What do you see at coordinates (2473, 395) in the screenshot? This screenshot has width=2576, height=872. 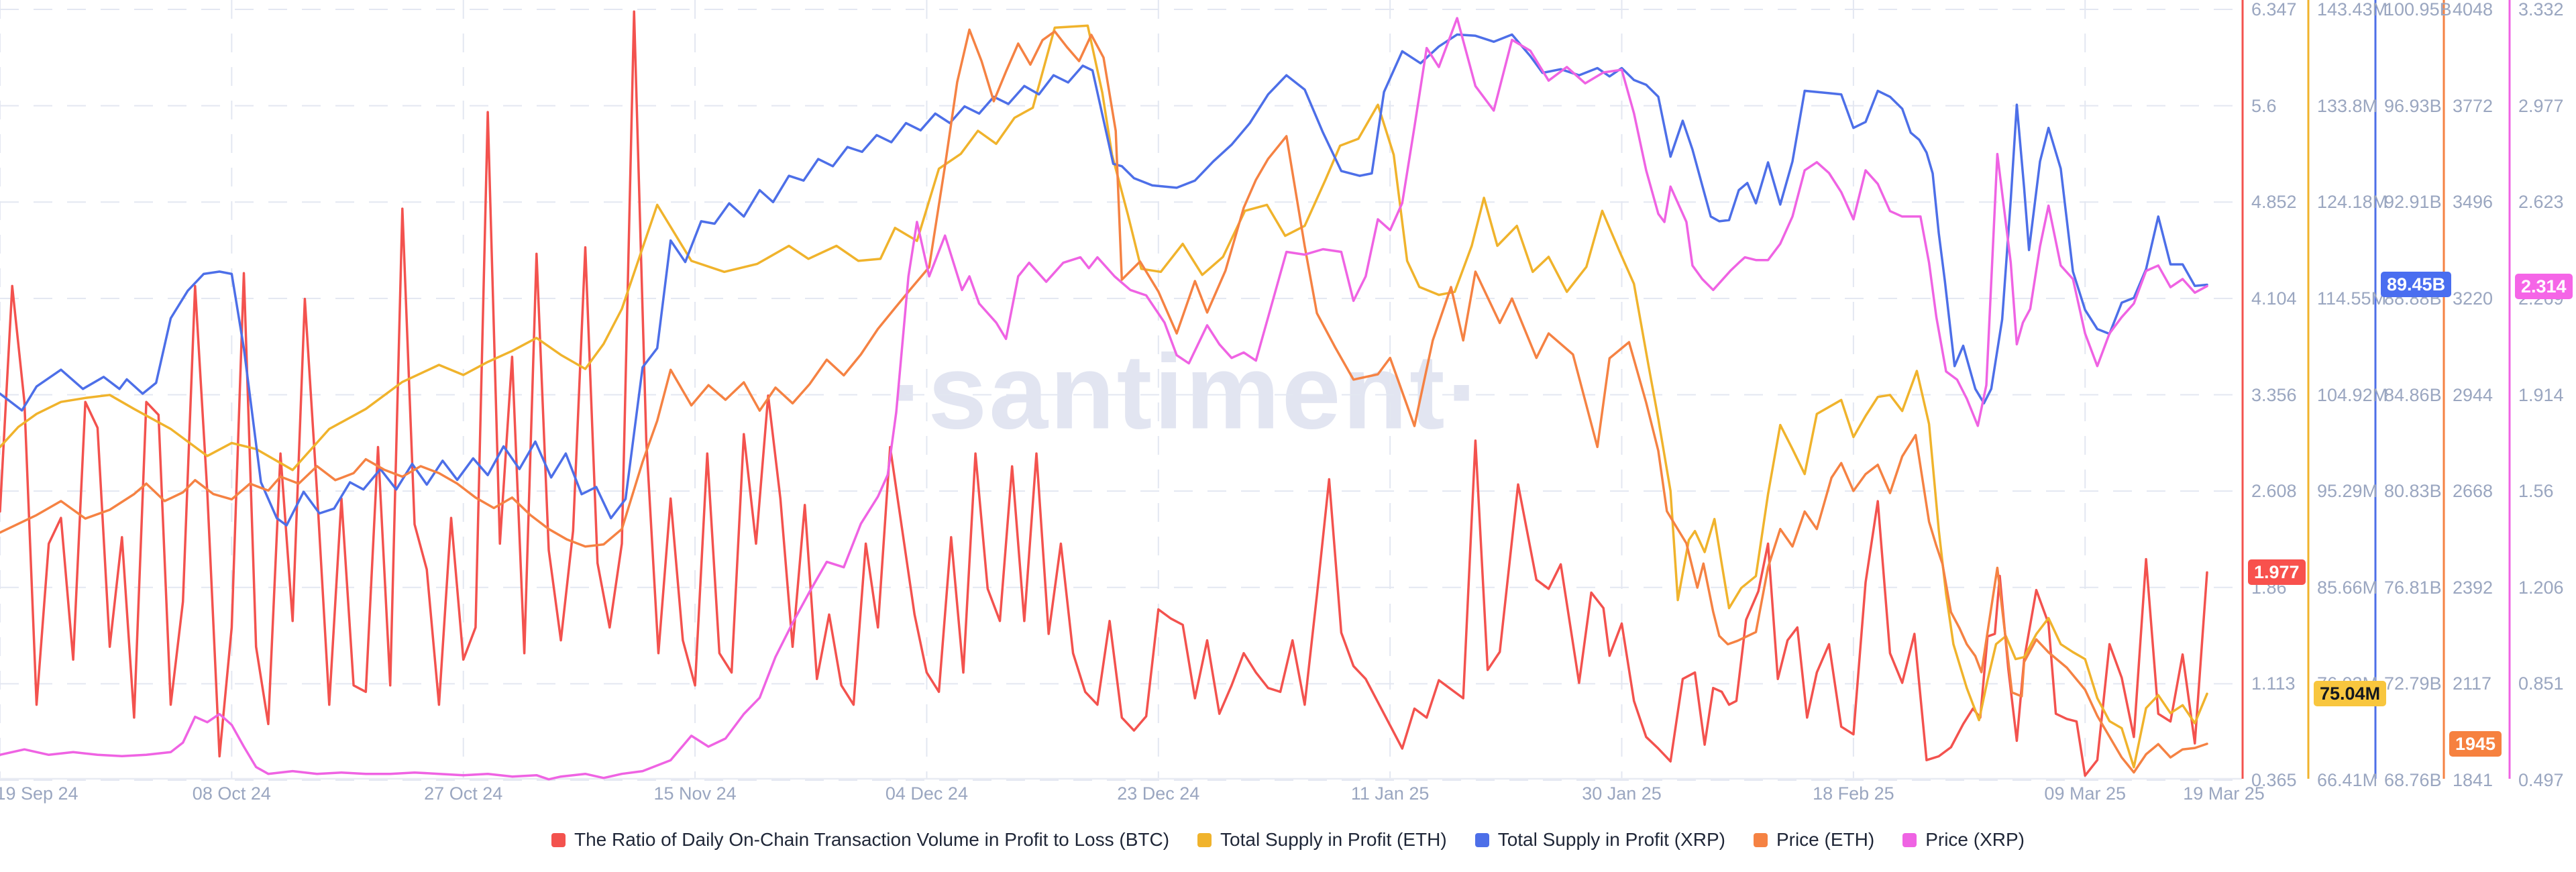 I see `y-tick-label: 2944` at bounding box center [2473, 395].